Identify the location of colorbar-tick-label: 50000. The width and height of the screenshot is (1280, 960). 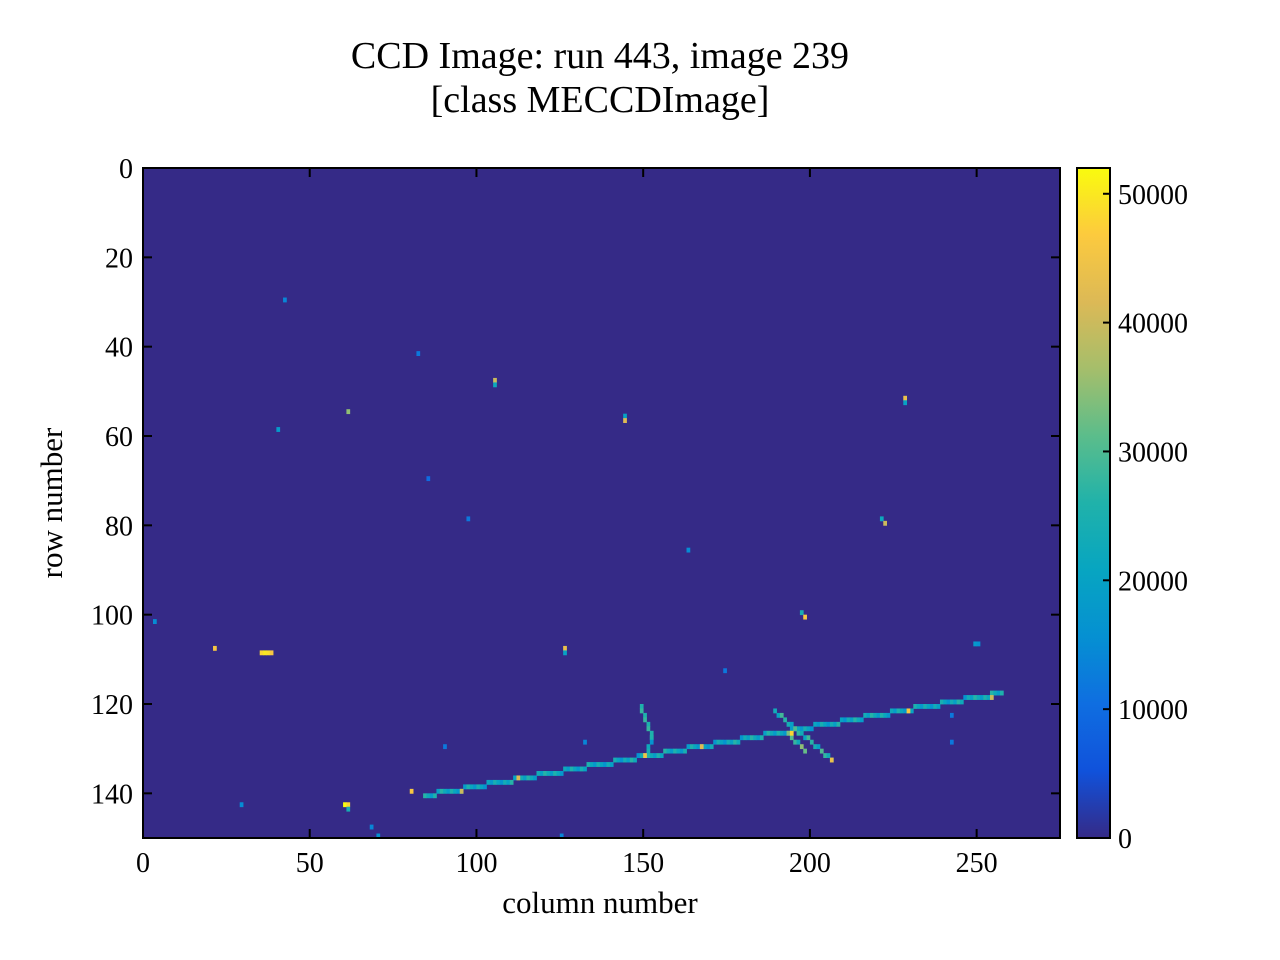
(1153, 195).